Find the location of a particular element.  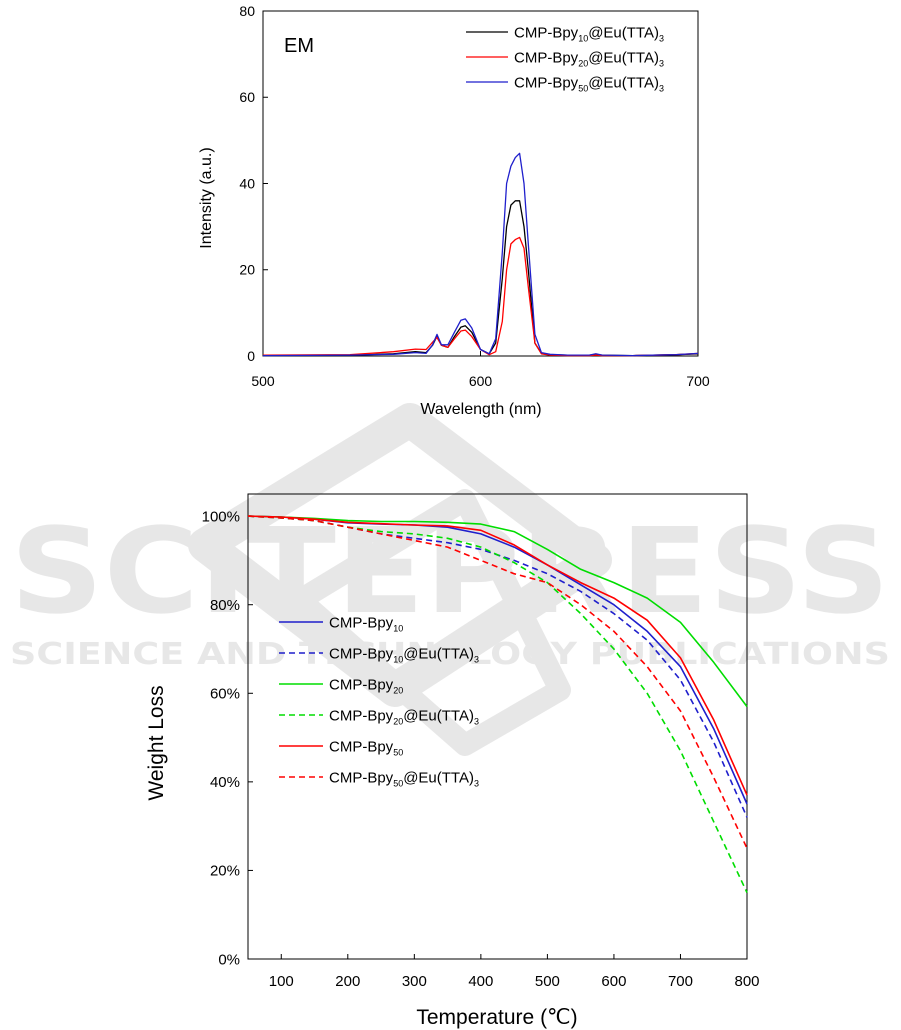

legend-label-2: CMP-Bpy20@Eu(TTA)3 is located at coordinates (589, 58).